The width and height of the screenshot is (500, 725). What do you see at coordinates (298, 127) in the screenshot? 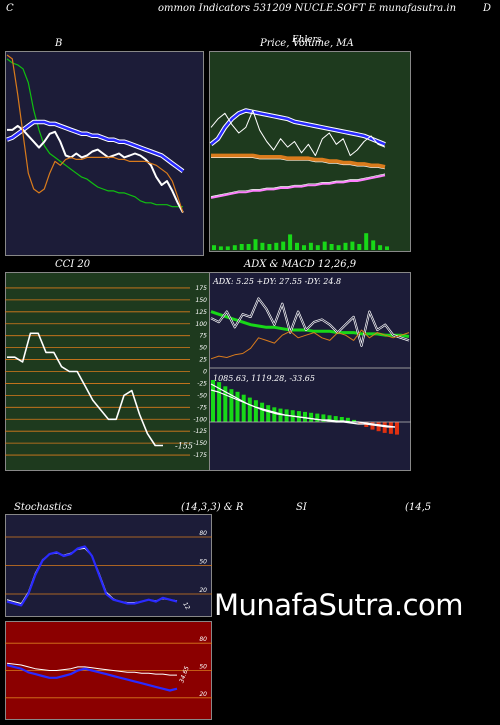
I see `ma-blue-line` at bounding box center [298, 127].